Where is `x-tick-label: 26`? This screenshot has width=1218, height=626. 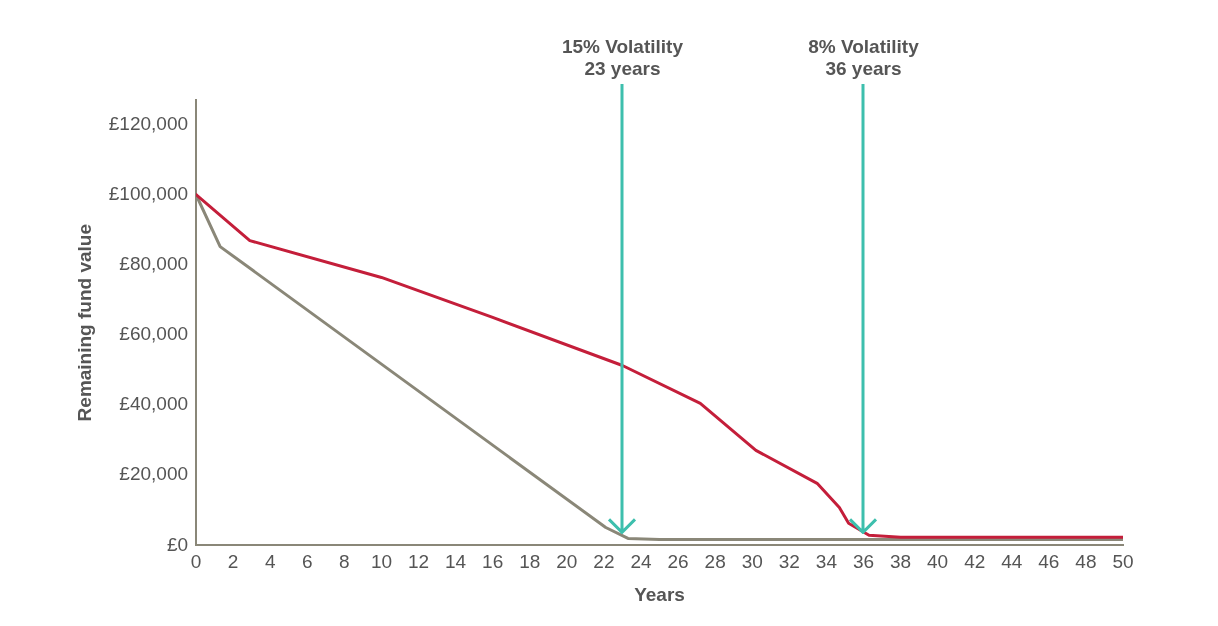 x-tick-label: 26 is located at coordinates (678, 562).